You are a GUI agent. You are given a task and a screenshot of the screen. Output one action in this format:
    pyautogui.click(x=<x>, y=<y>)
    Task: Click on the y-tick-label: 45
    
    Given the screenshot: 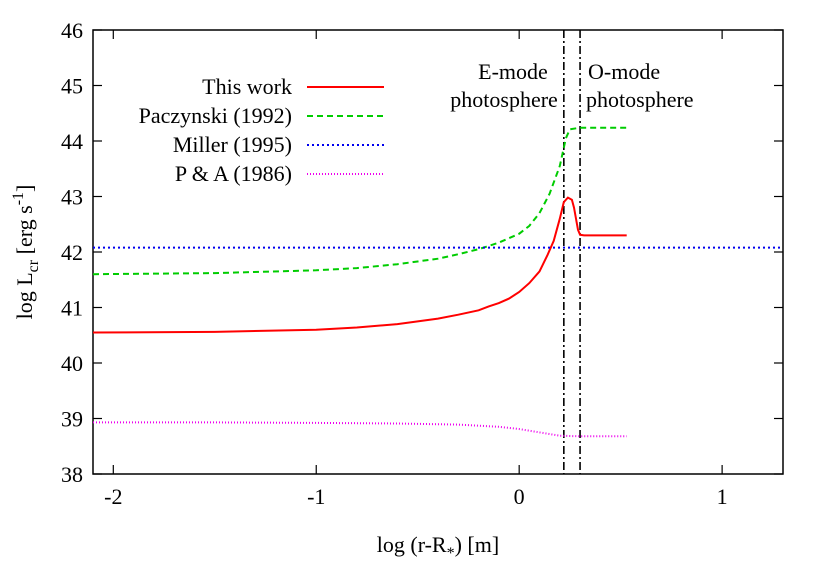 What is the action you would take?
    pyautogui.click(x=72, y=86)
    